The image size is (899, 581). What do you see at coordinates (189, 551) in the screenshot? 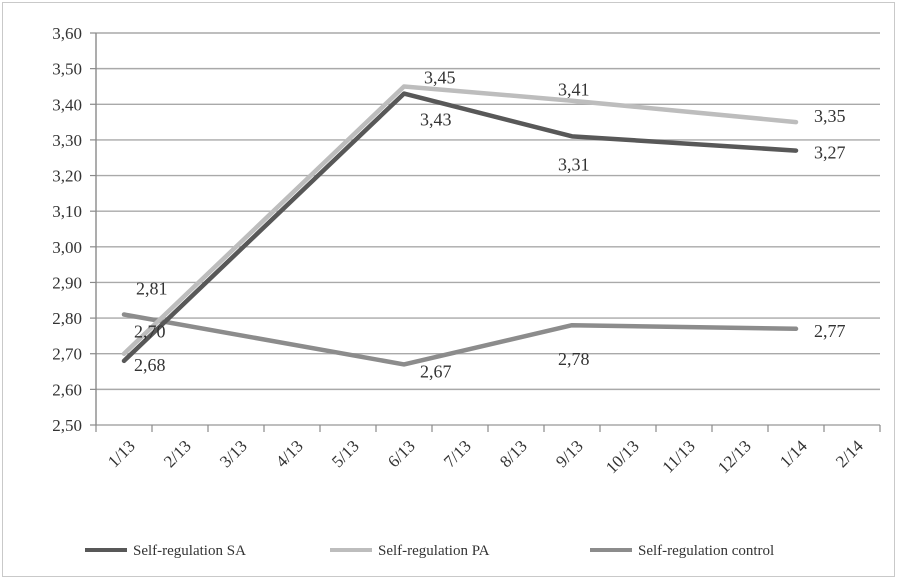
I see `legend-label-self-regulation-sa: Self-regulation SA` at bounding box center [189, 551].